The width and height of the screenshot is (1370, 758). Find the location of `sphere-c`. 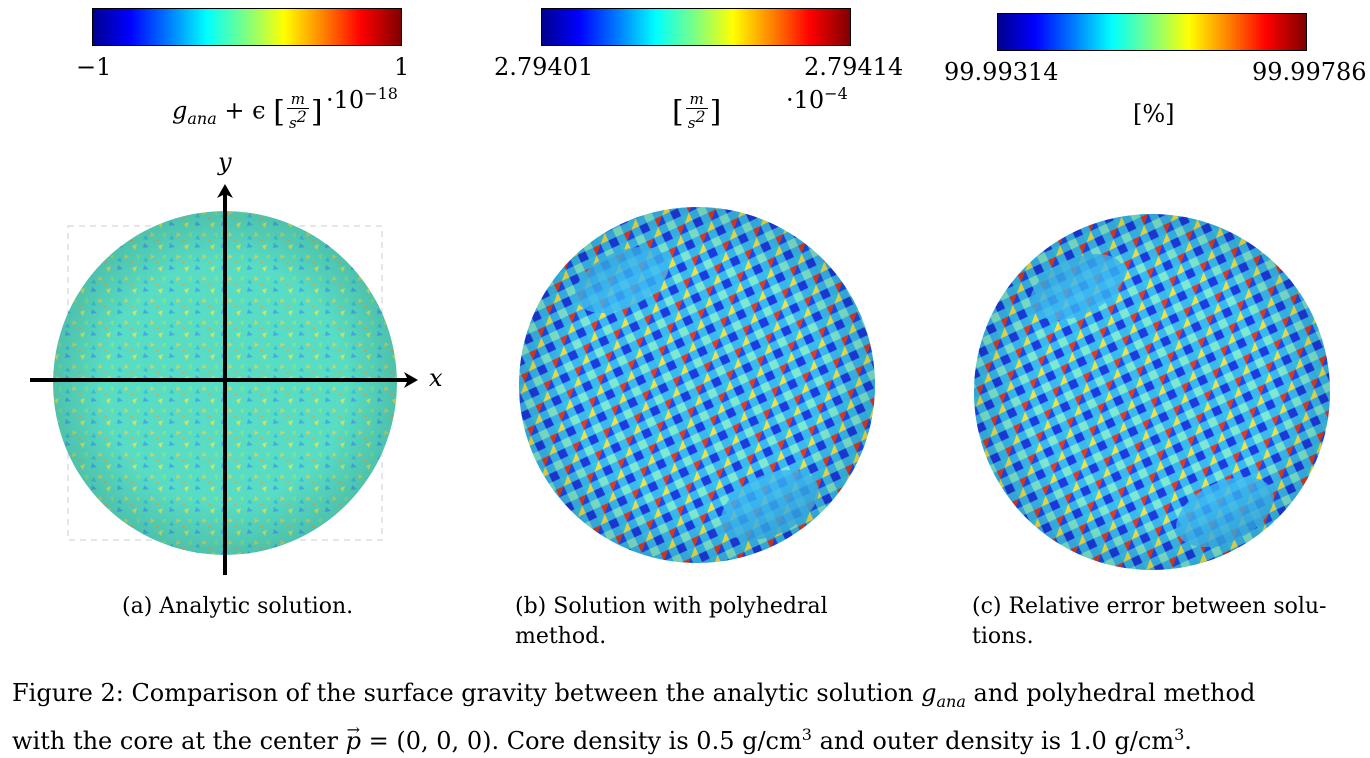

sphere-c is located at coordinates (1152, 392).